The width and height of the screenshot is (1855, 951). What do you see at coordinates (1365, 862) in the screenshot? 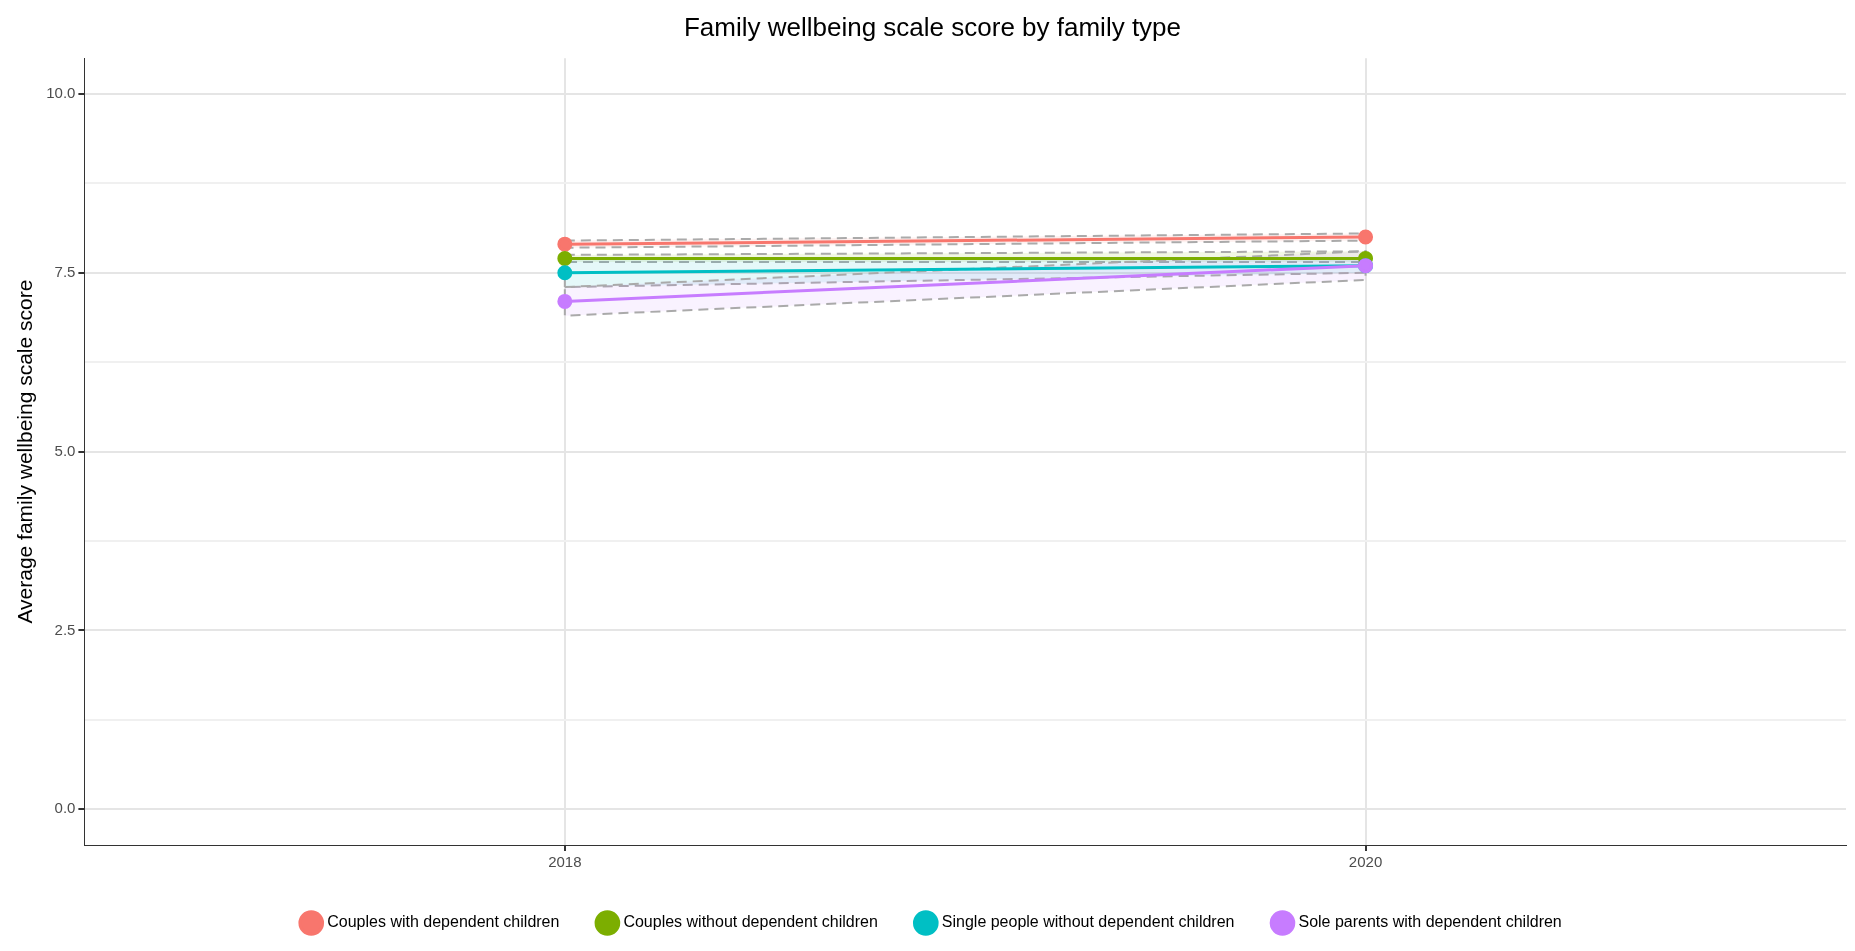
I see `x-tick-label: 2020` at bounding box center [1365, 862].